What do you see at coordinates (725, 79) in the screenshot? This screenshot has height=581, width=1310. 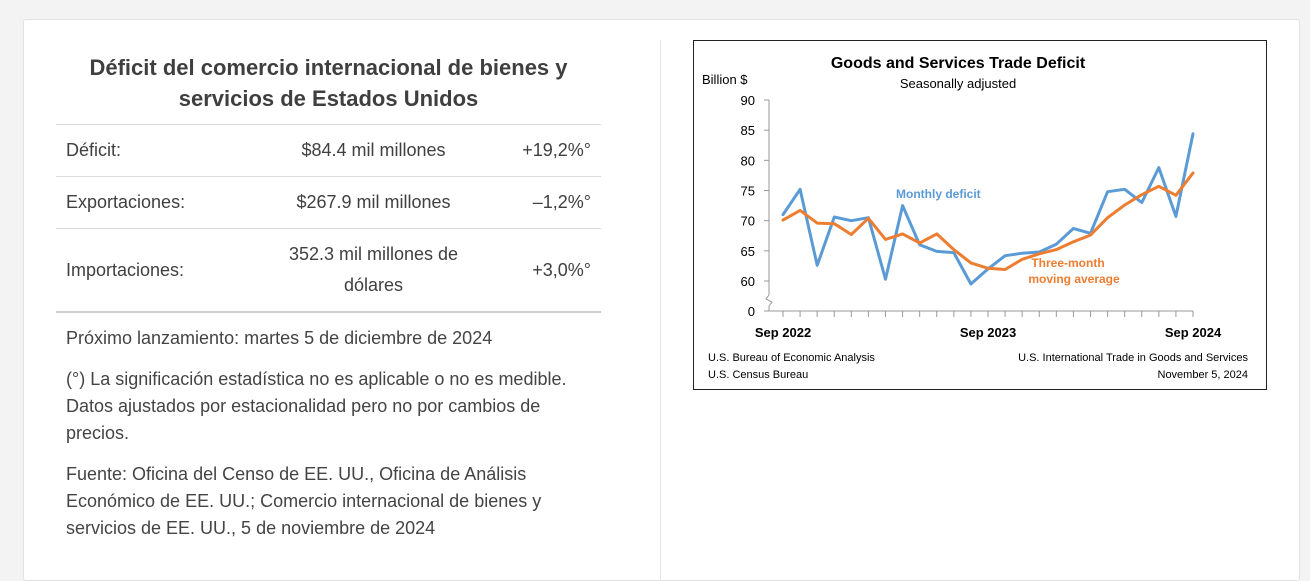 I see `y-axis-label: Billion $` at bounding box center [725, 79].